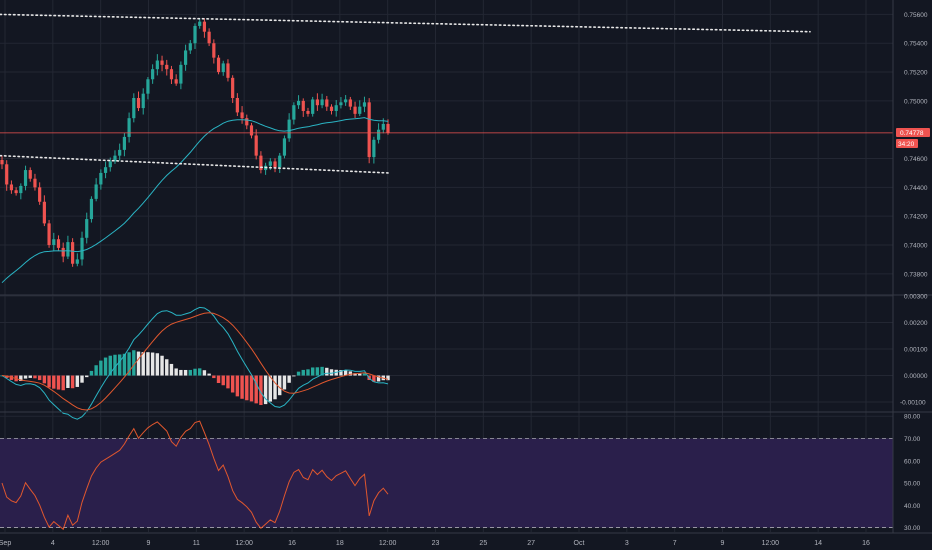 The width and height of the screenshot is (932, 550). Describe the element at coordinates (912, 439) in the screenshot. I see `rsi-tick-label: 70.00` at that location.